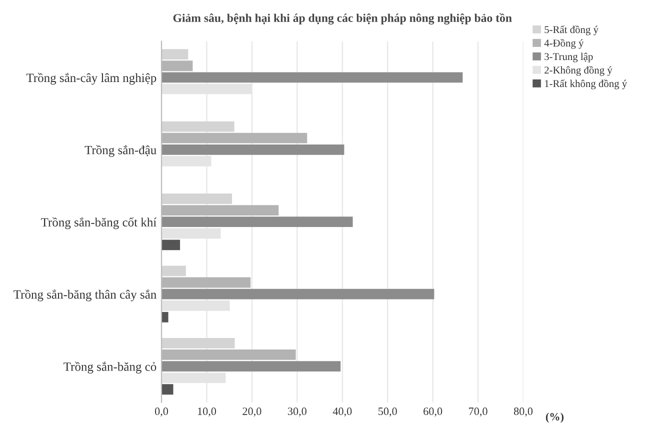 The height and width of the screenshot is (435, 646). I want to click on x-axis-title: (%), so click(555, 417).